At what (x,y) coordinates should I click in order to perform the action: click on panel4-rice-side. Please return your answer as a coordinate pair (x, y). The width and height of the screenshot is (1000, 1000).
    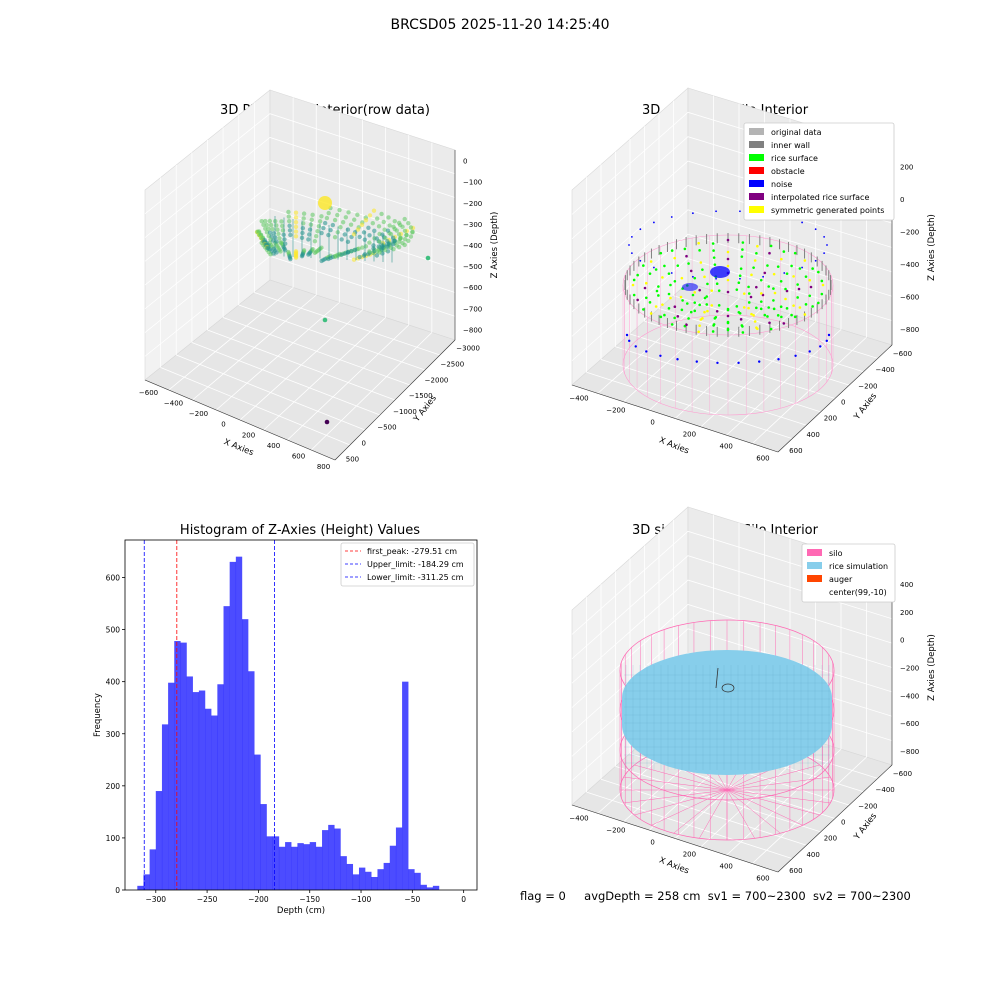
    Looking at the image, I should click on (727, 711).